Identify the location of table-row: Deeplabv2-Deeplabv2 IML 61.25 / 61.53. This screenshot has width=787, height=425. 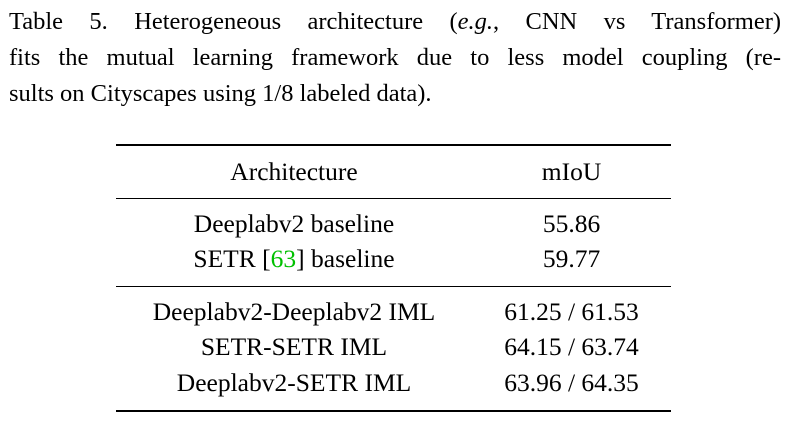
(393, 308).